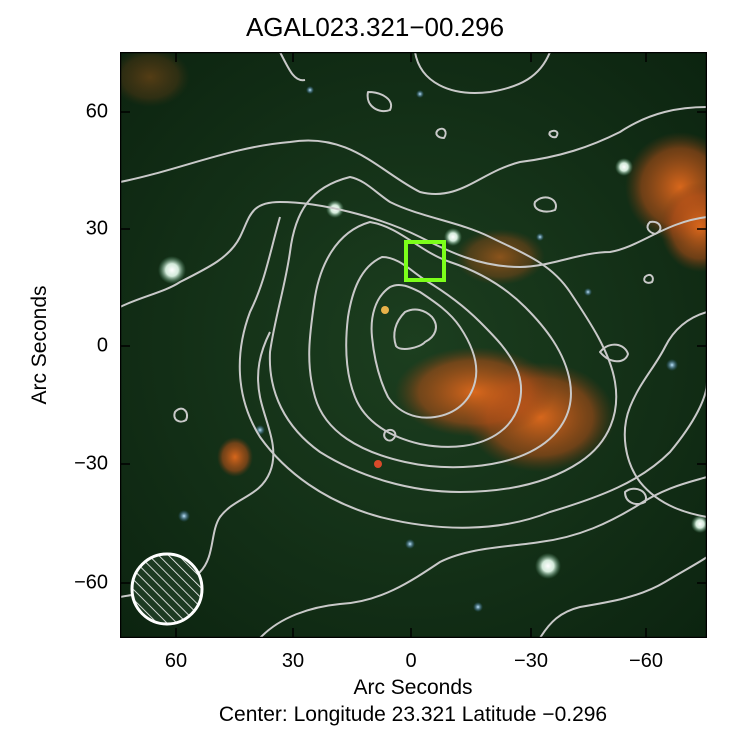 This screenshot has height=750, width=750. I want to click on x-tick-30: 30, so click(293, 661).